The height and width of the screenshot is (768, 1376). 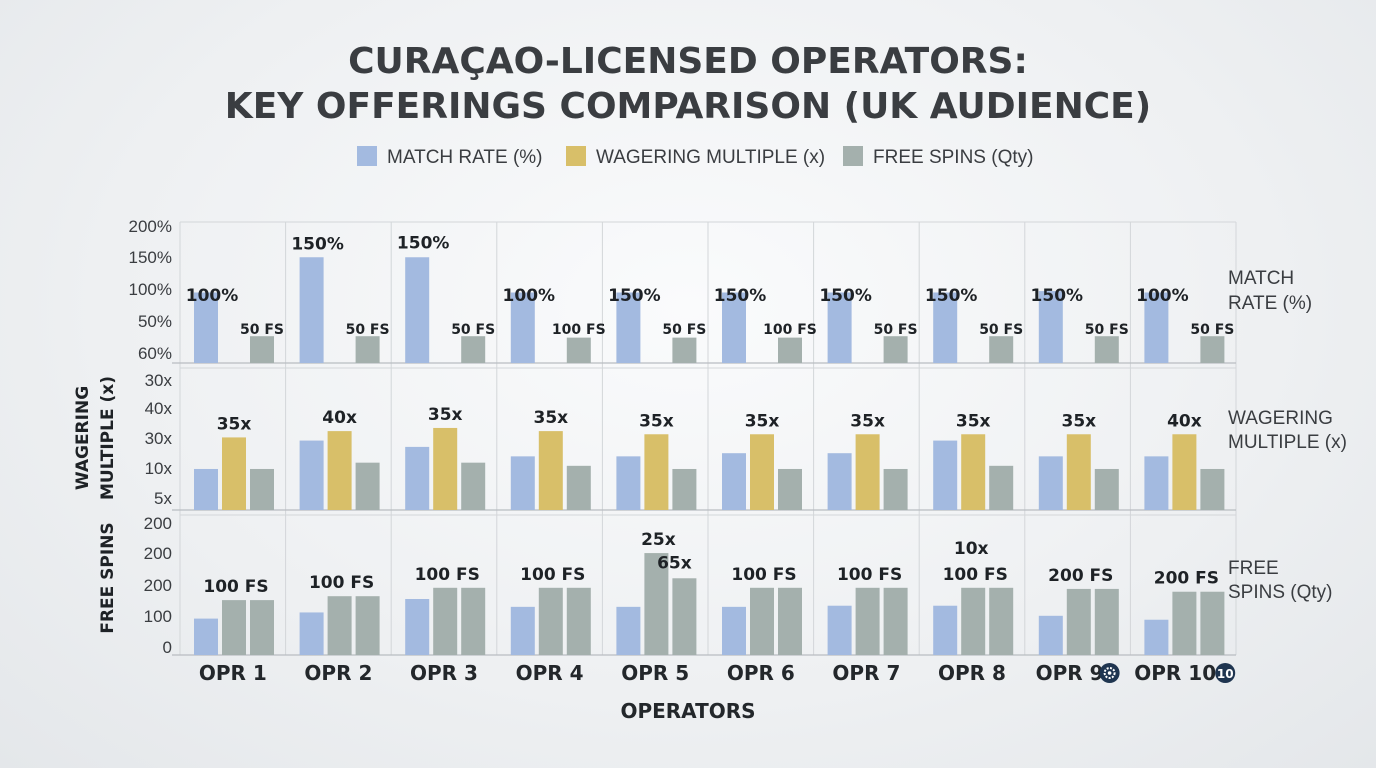 I want to click on x-tick-label: OPR 2, so click(x=338, y=673).